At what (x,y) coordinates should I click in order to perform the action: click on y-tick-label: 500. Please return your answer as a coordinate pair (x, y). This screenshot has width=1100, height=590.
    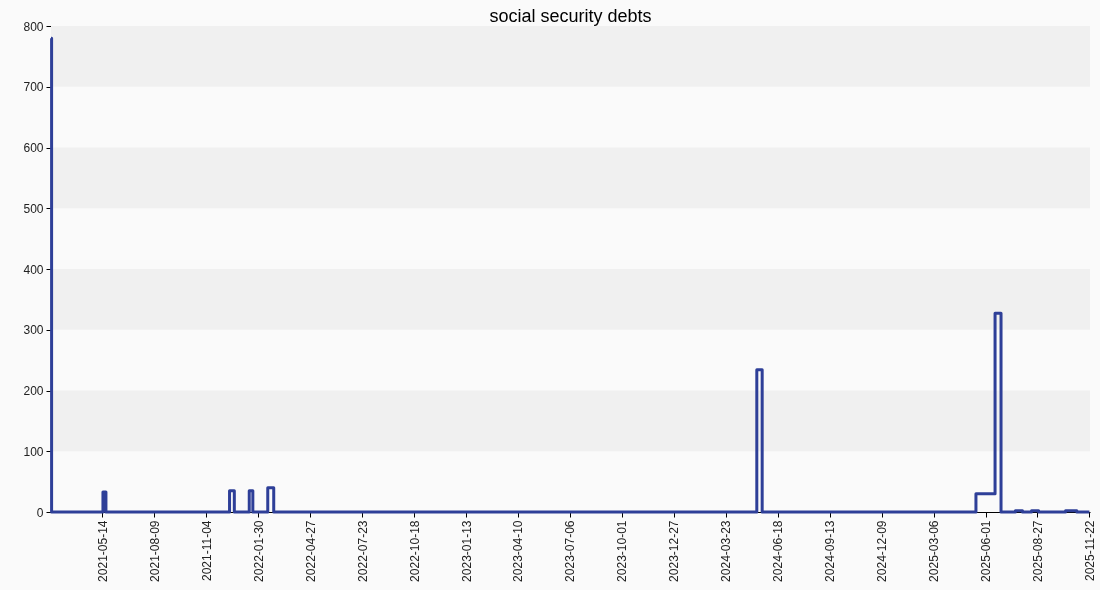
    Looking at the image, I should click on (33, 208).